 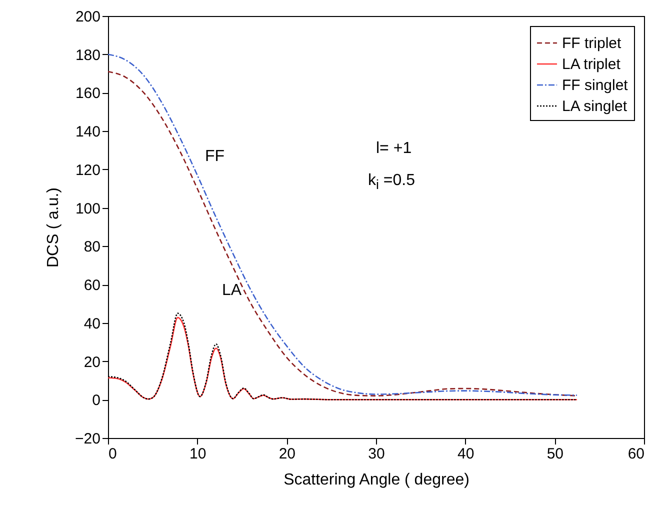 What do you see at coordinates (87, 17) in the screenshot?
I see `y-tick-label: 200` at bounding box center [87, 17].